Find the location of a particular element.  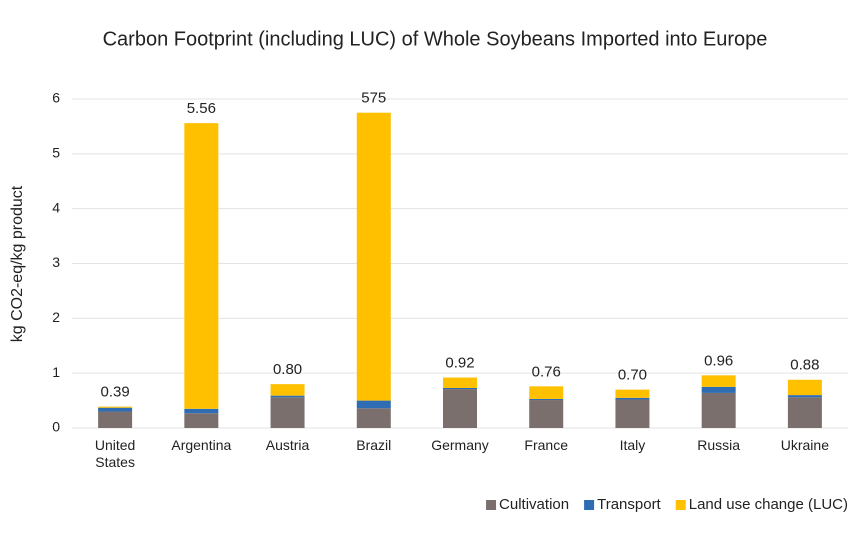

legend-label: Transport is located at coordinates (629, 504).